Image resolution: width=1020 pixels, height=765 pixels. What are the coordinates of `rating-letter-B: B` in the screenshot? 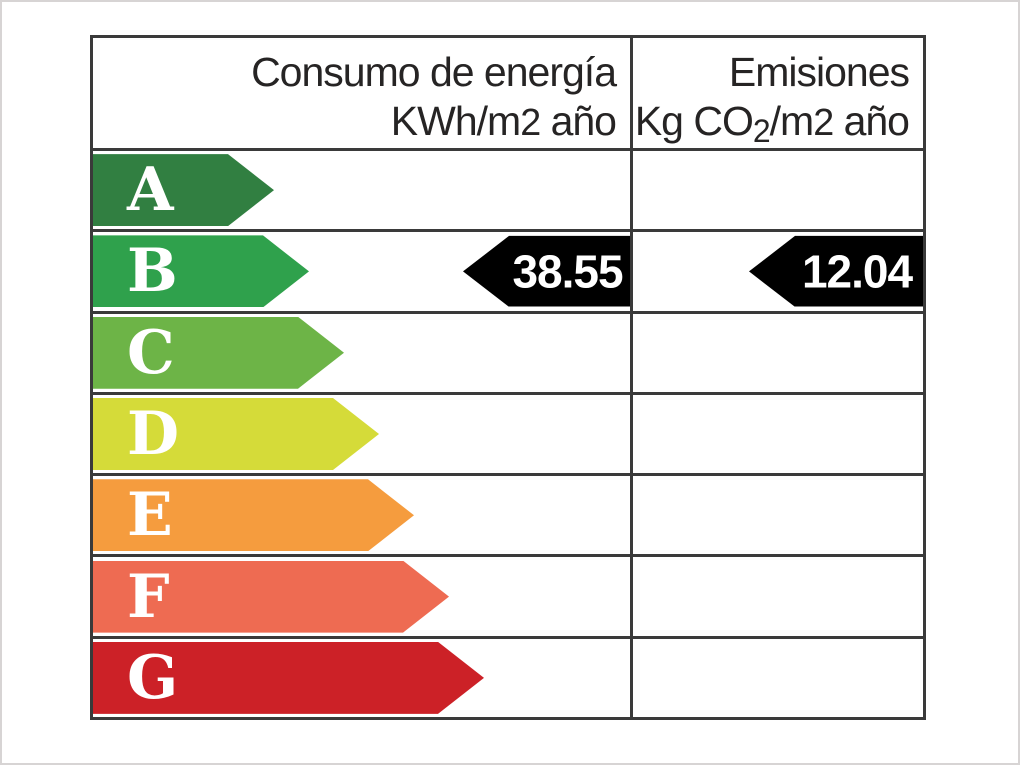 It's located at (153, 271).